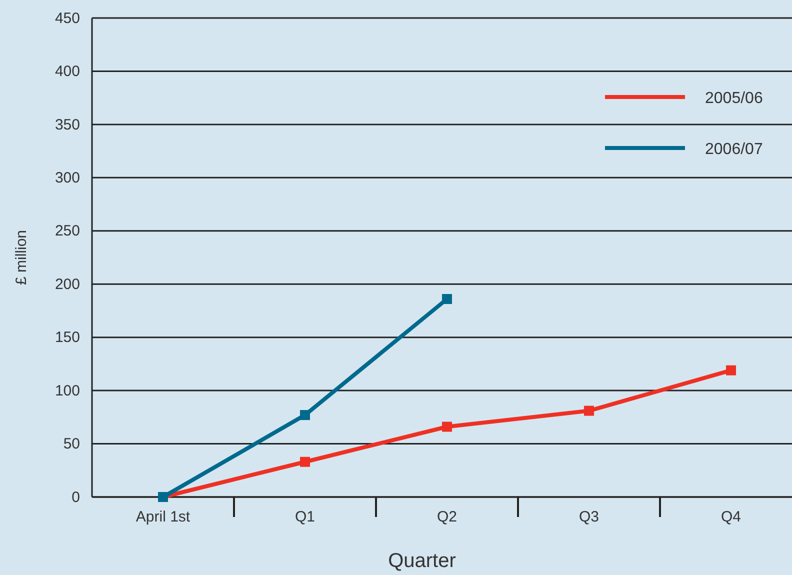 The height and width of the screenshot is (575, 792). Describe the element at coordinates (734, 149) in the screenshot. I see `legend-label: 2006/07` at that location.